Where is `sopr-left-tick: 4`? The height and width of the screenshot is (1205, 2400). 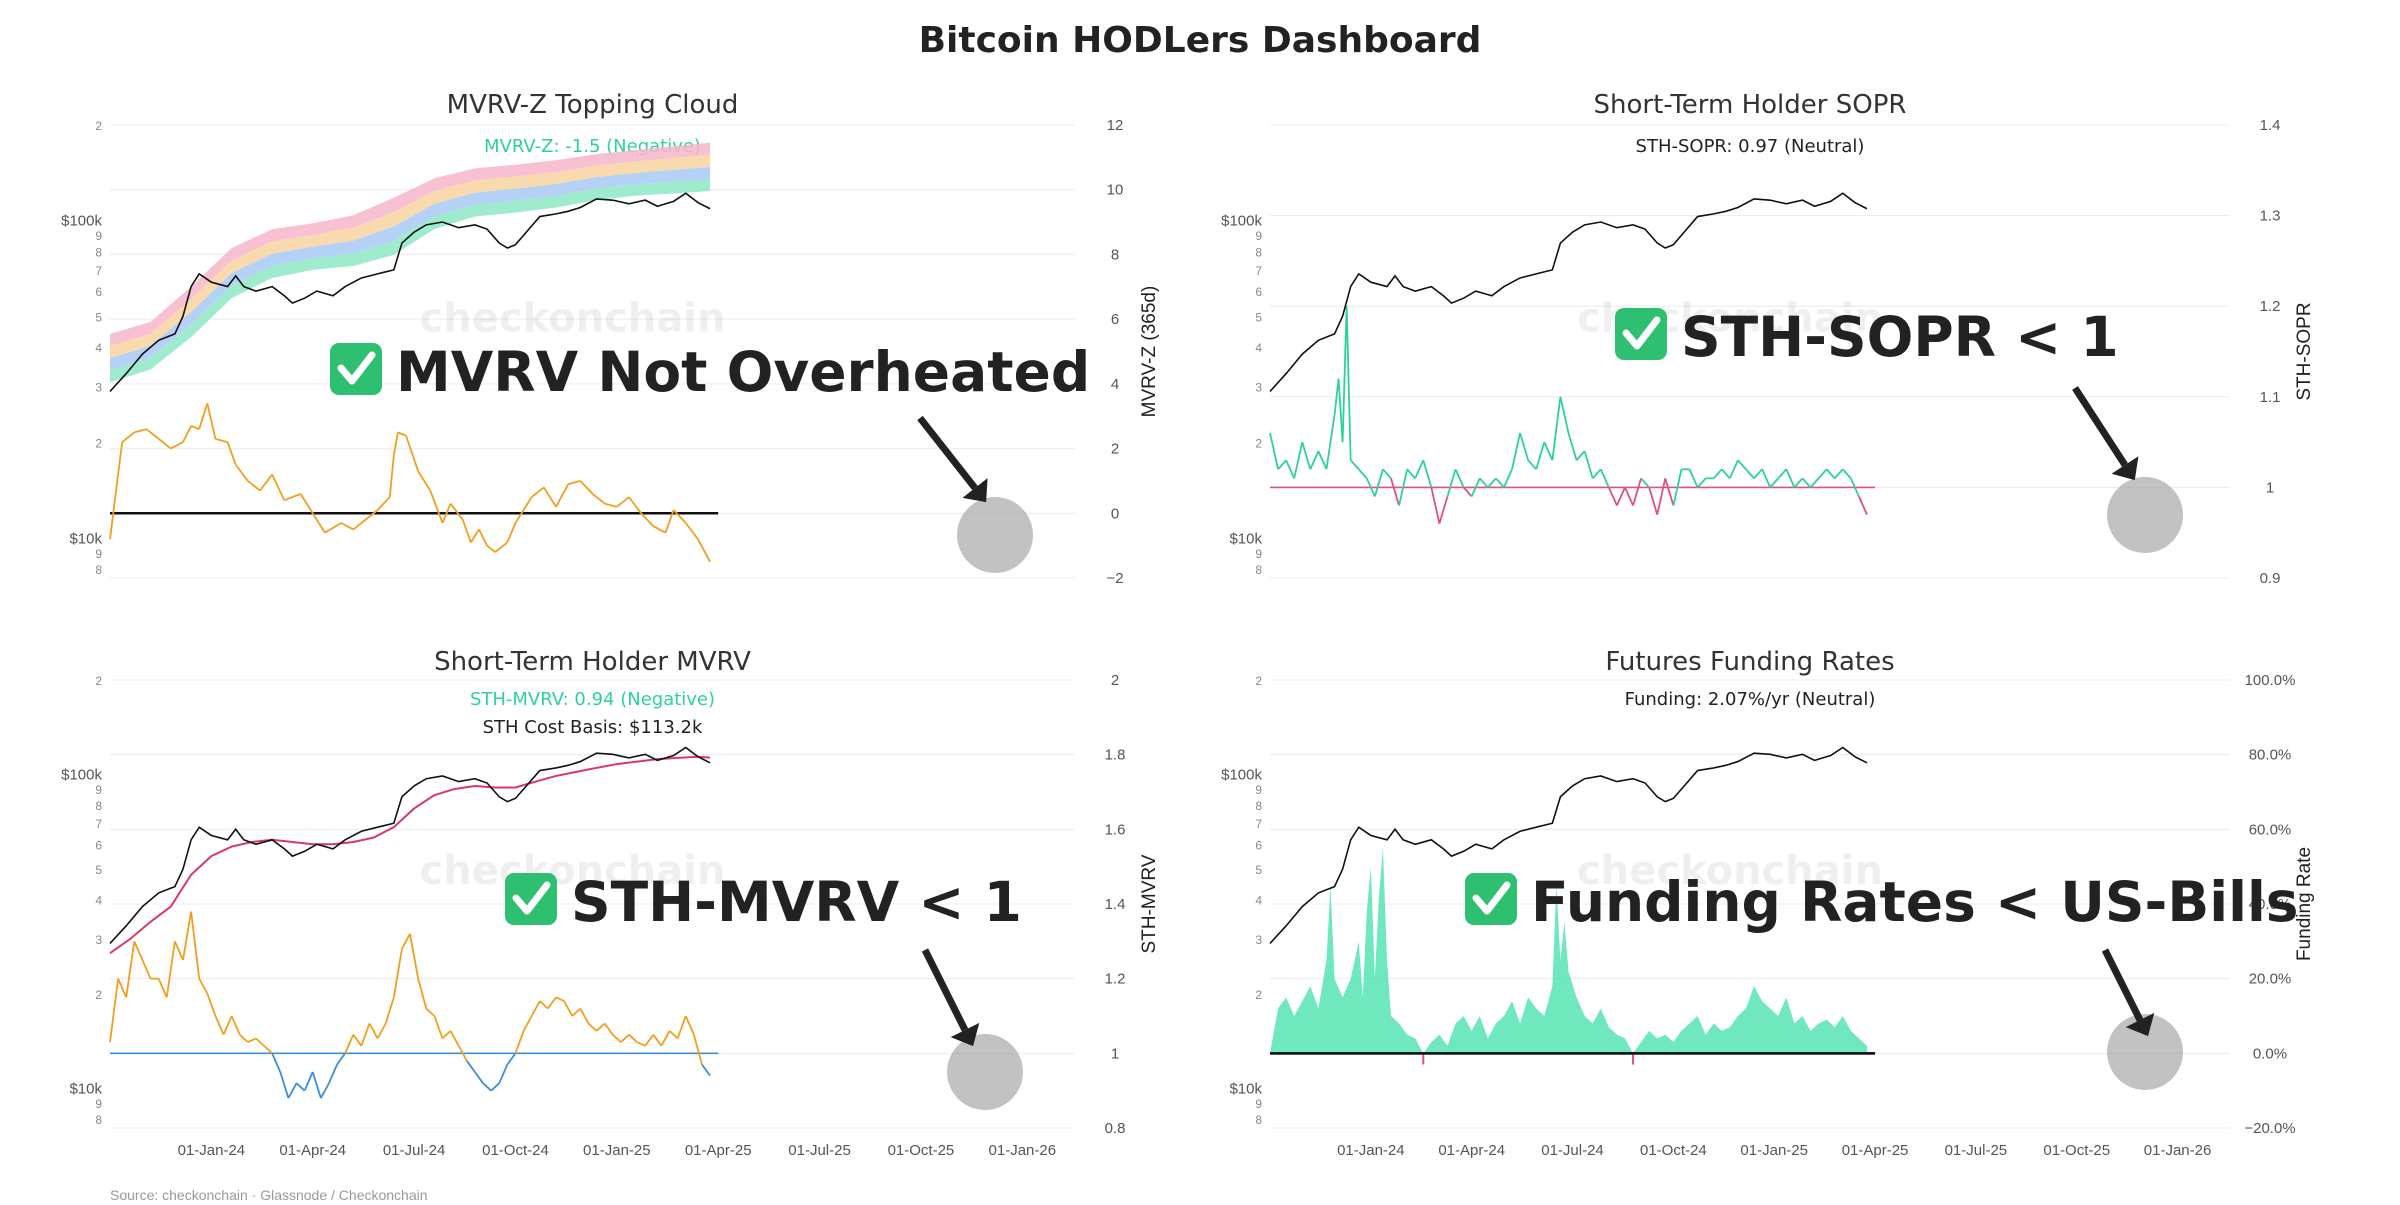
sopr-left-tick: 4 is located at coordinates (1258, 348).